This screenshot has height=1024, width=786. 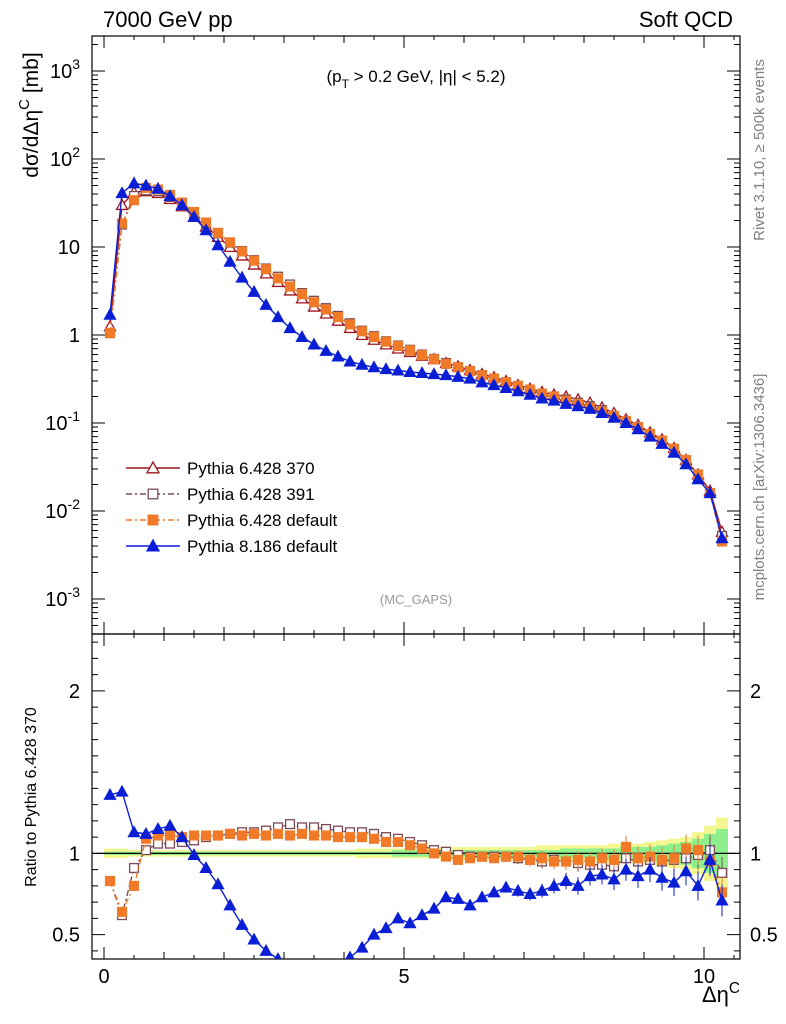 I want to click on header-left: 7000 GeV pp, so click(x=168, y=19).